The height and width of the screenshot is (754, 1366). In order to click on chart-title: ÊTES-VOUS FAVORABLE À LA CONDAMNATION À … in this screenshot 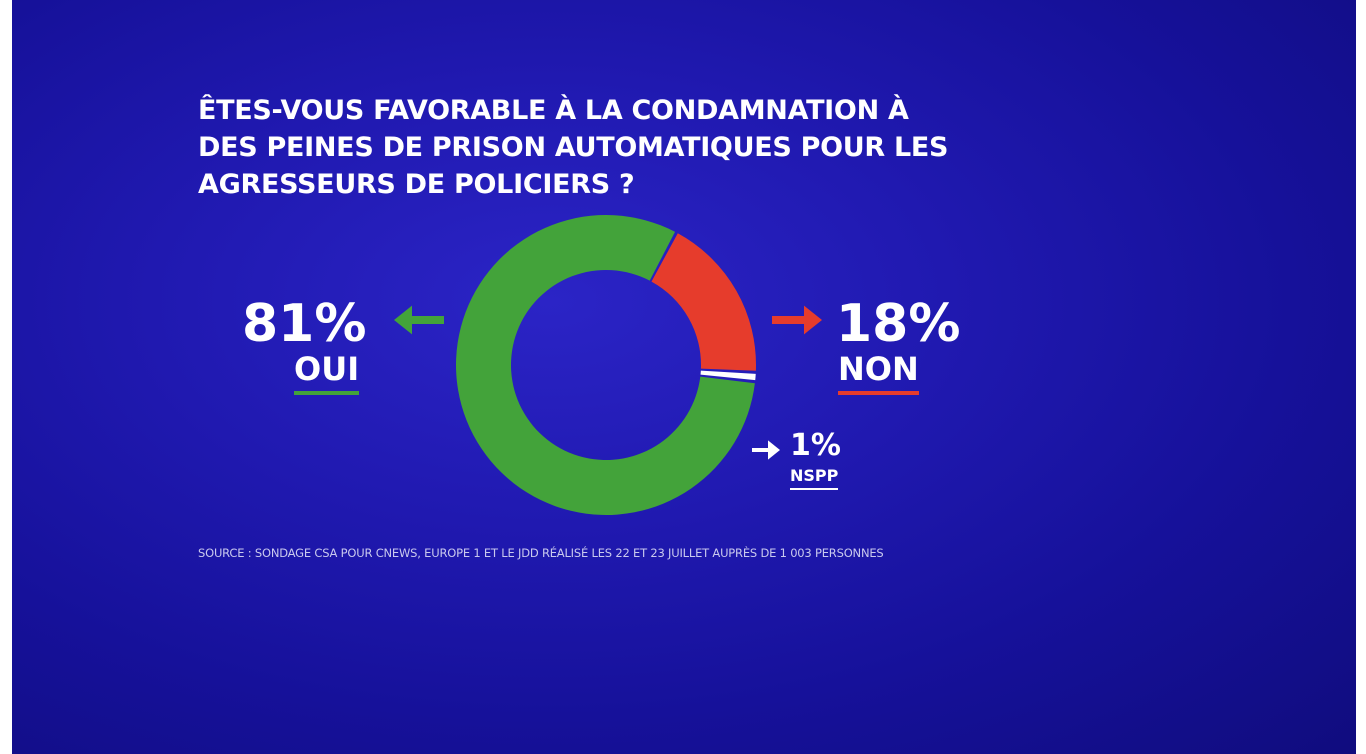, I will do `click(573, 147)`.